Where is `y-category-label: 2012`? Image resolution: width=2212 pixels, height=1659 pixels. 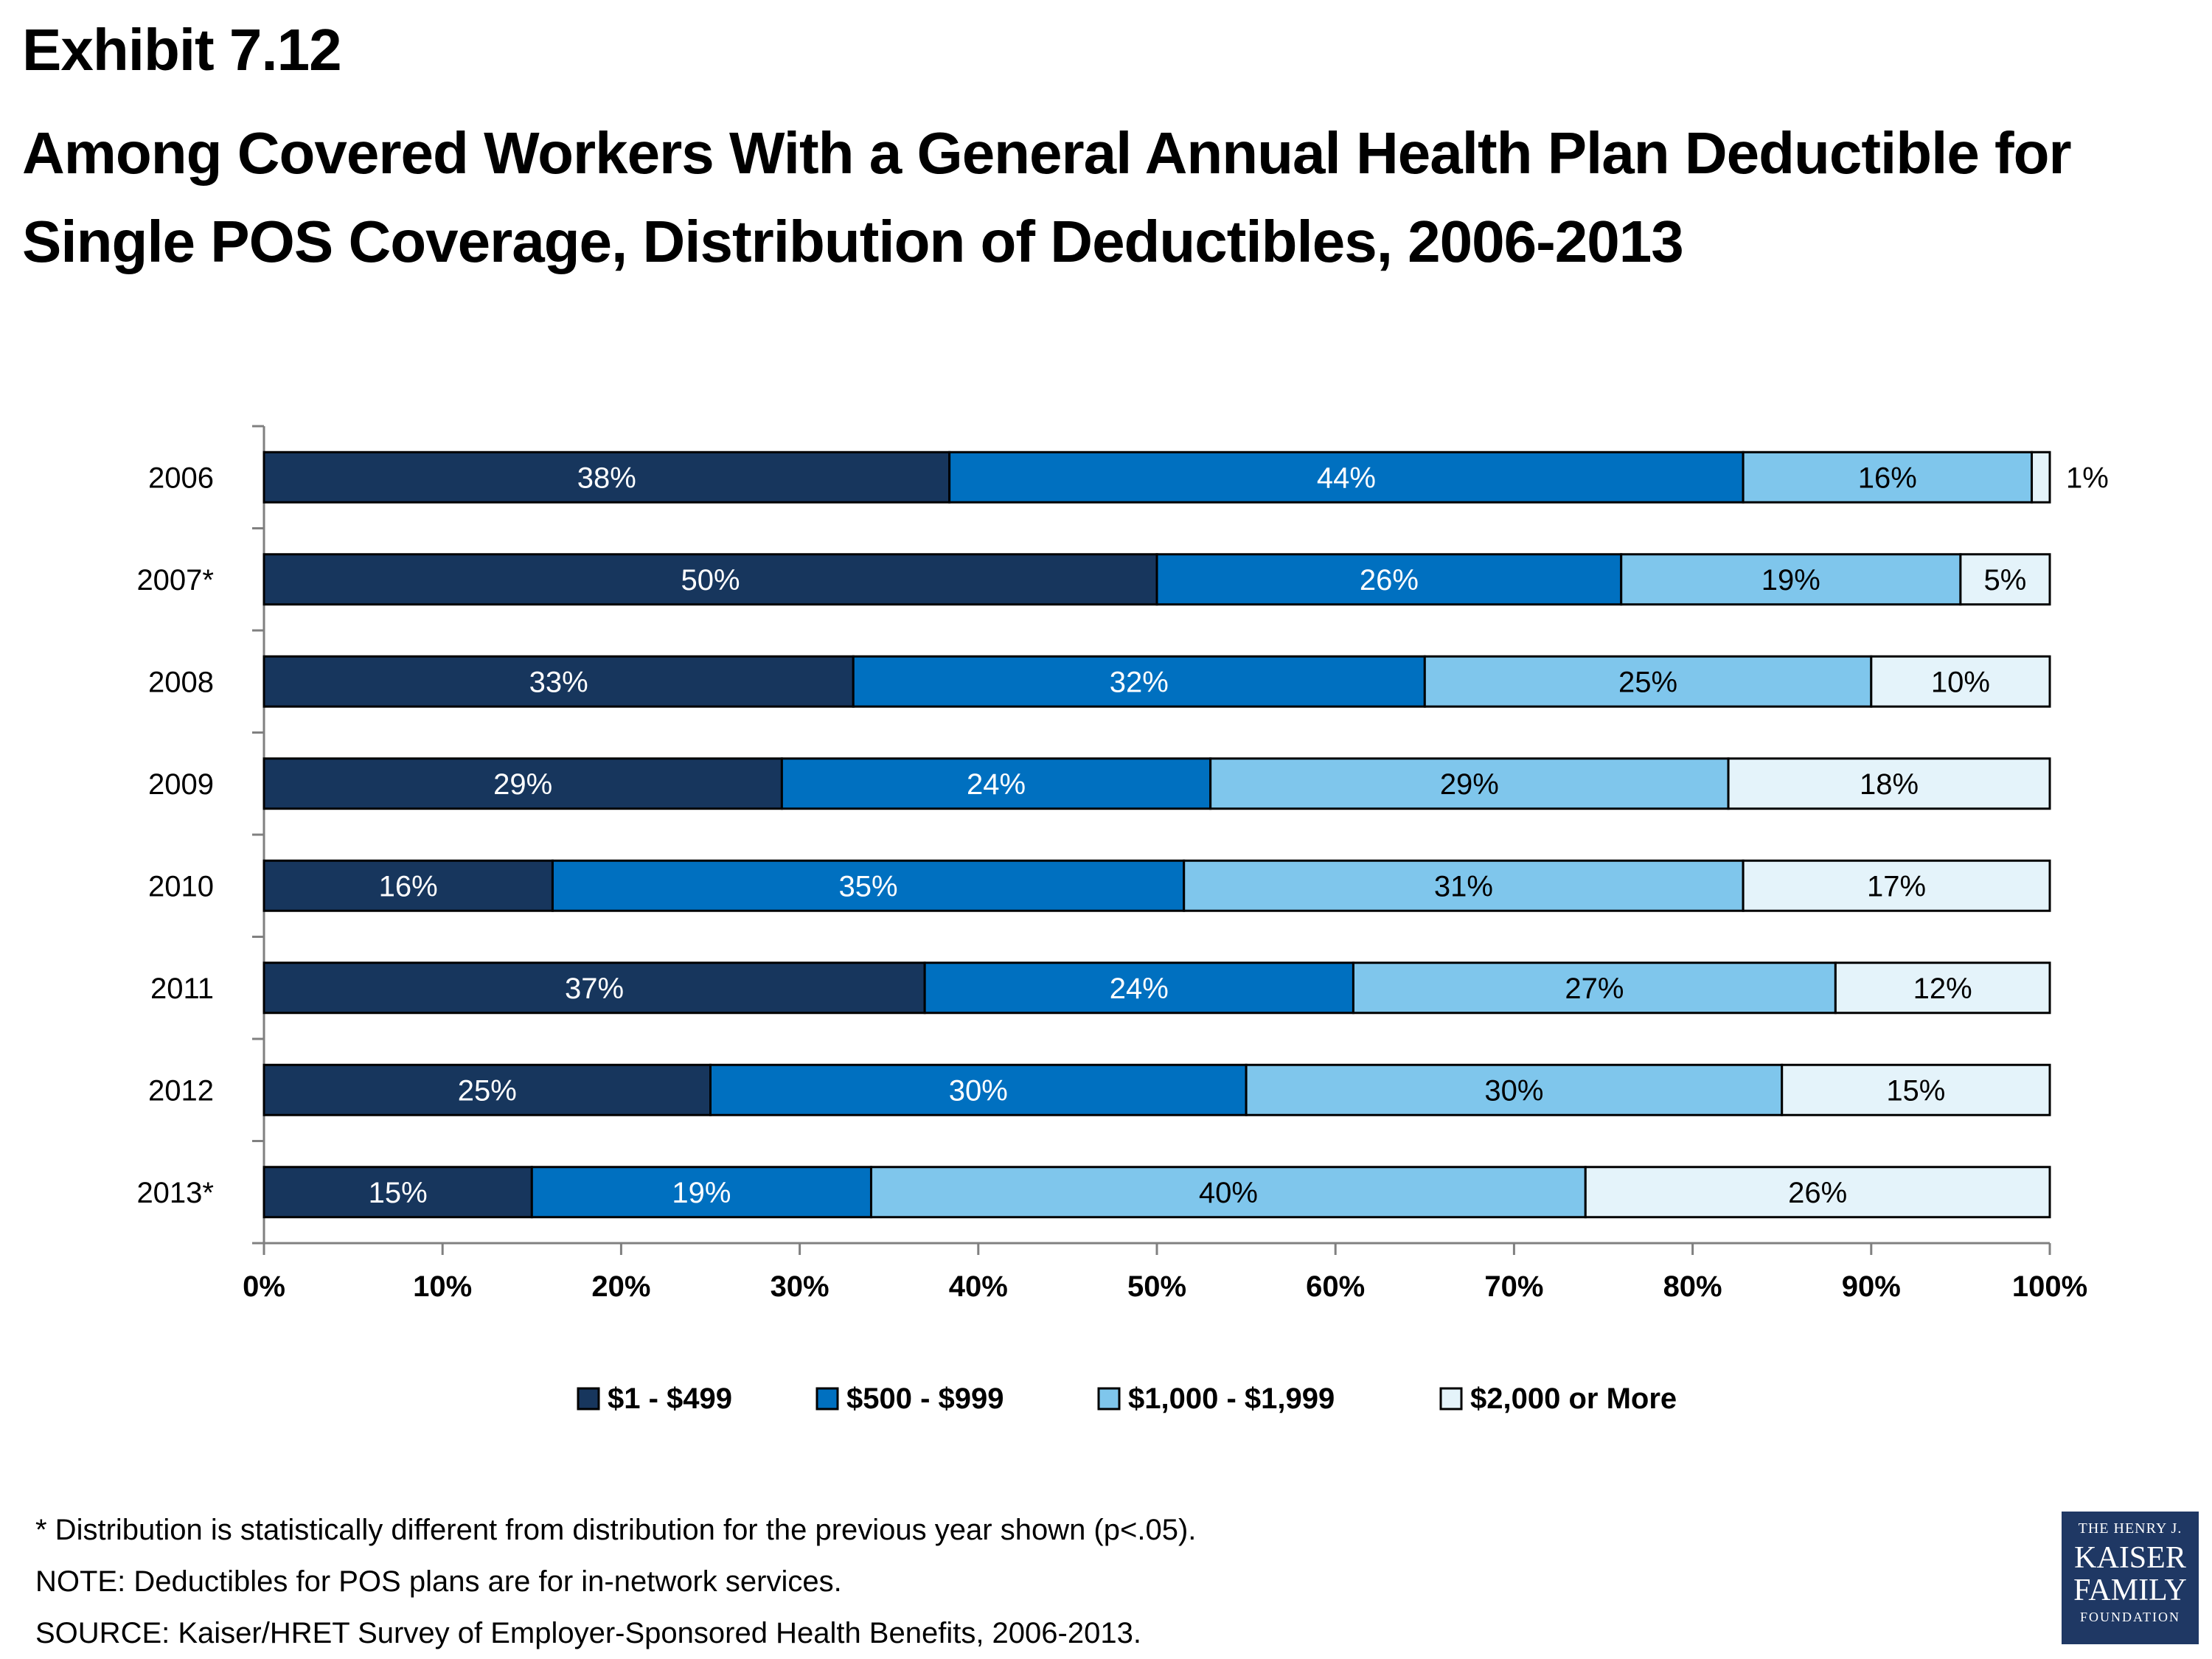 y-category-label: 2012 is located at coordinates (181, 1090).